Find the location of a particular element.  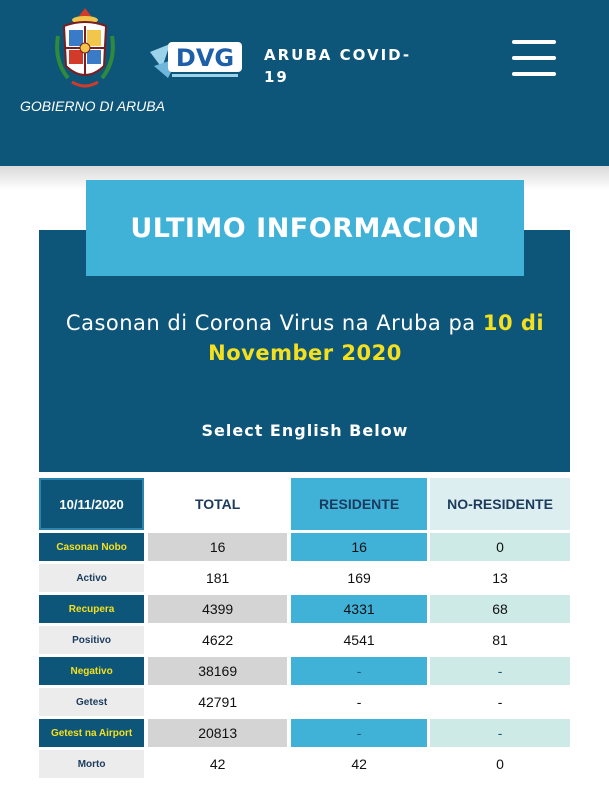

table-row: Getest na Airport 20813 - - is located at coordinates (304, 733).